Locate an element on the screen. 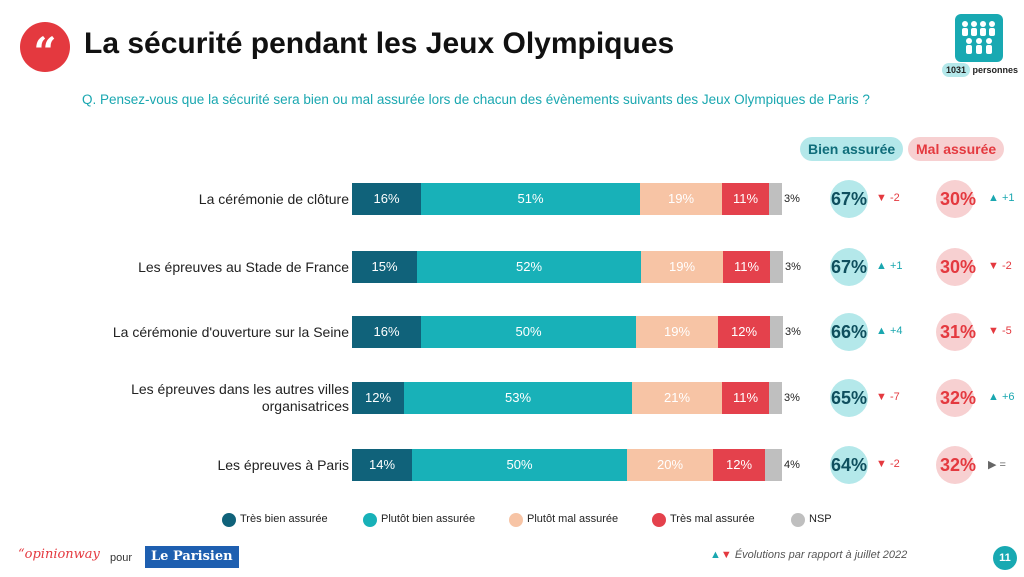 This screenshot has width=1024, height=577. evolution-value: +6 is located at coordinates (1008, 397).